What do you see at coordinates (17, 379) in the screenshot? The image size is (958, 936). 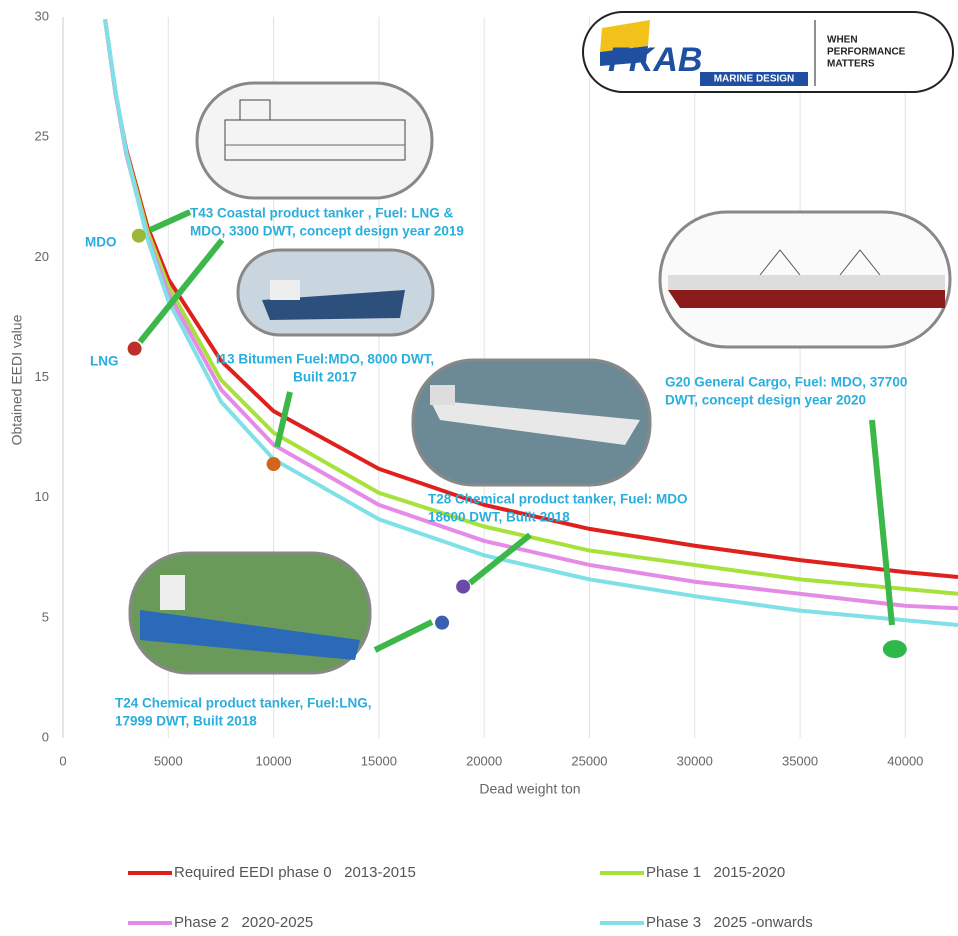 I see `y-axis-label: Obtained EEDI value` at bounding box center [17, 379].